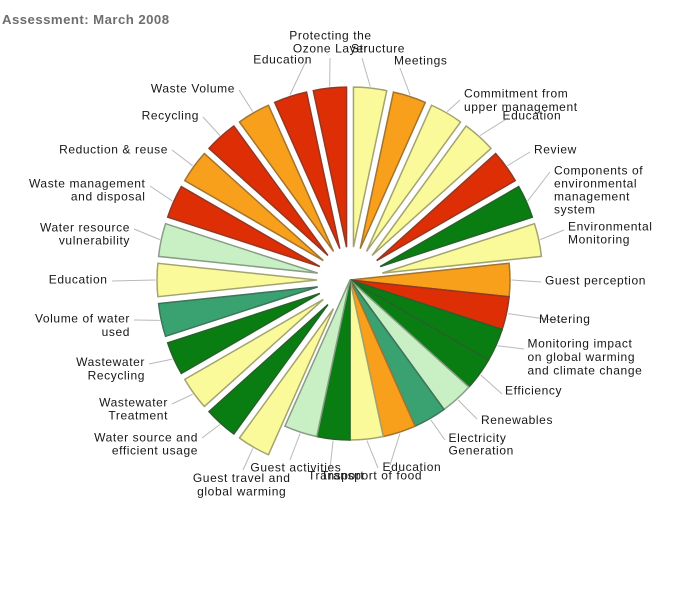 This screenshot has height=600, width=700. I want to click on svg-text: Guest travel and, so click(242, 478).